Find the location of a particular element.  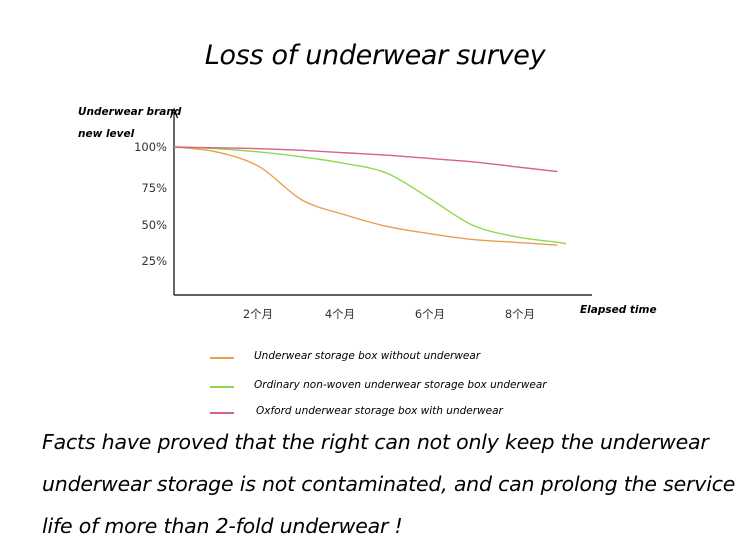

y-tick-label: 100% is located at coordinates (150, 147).